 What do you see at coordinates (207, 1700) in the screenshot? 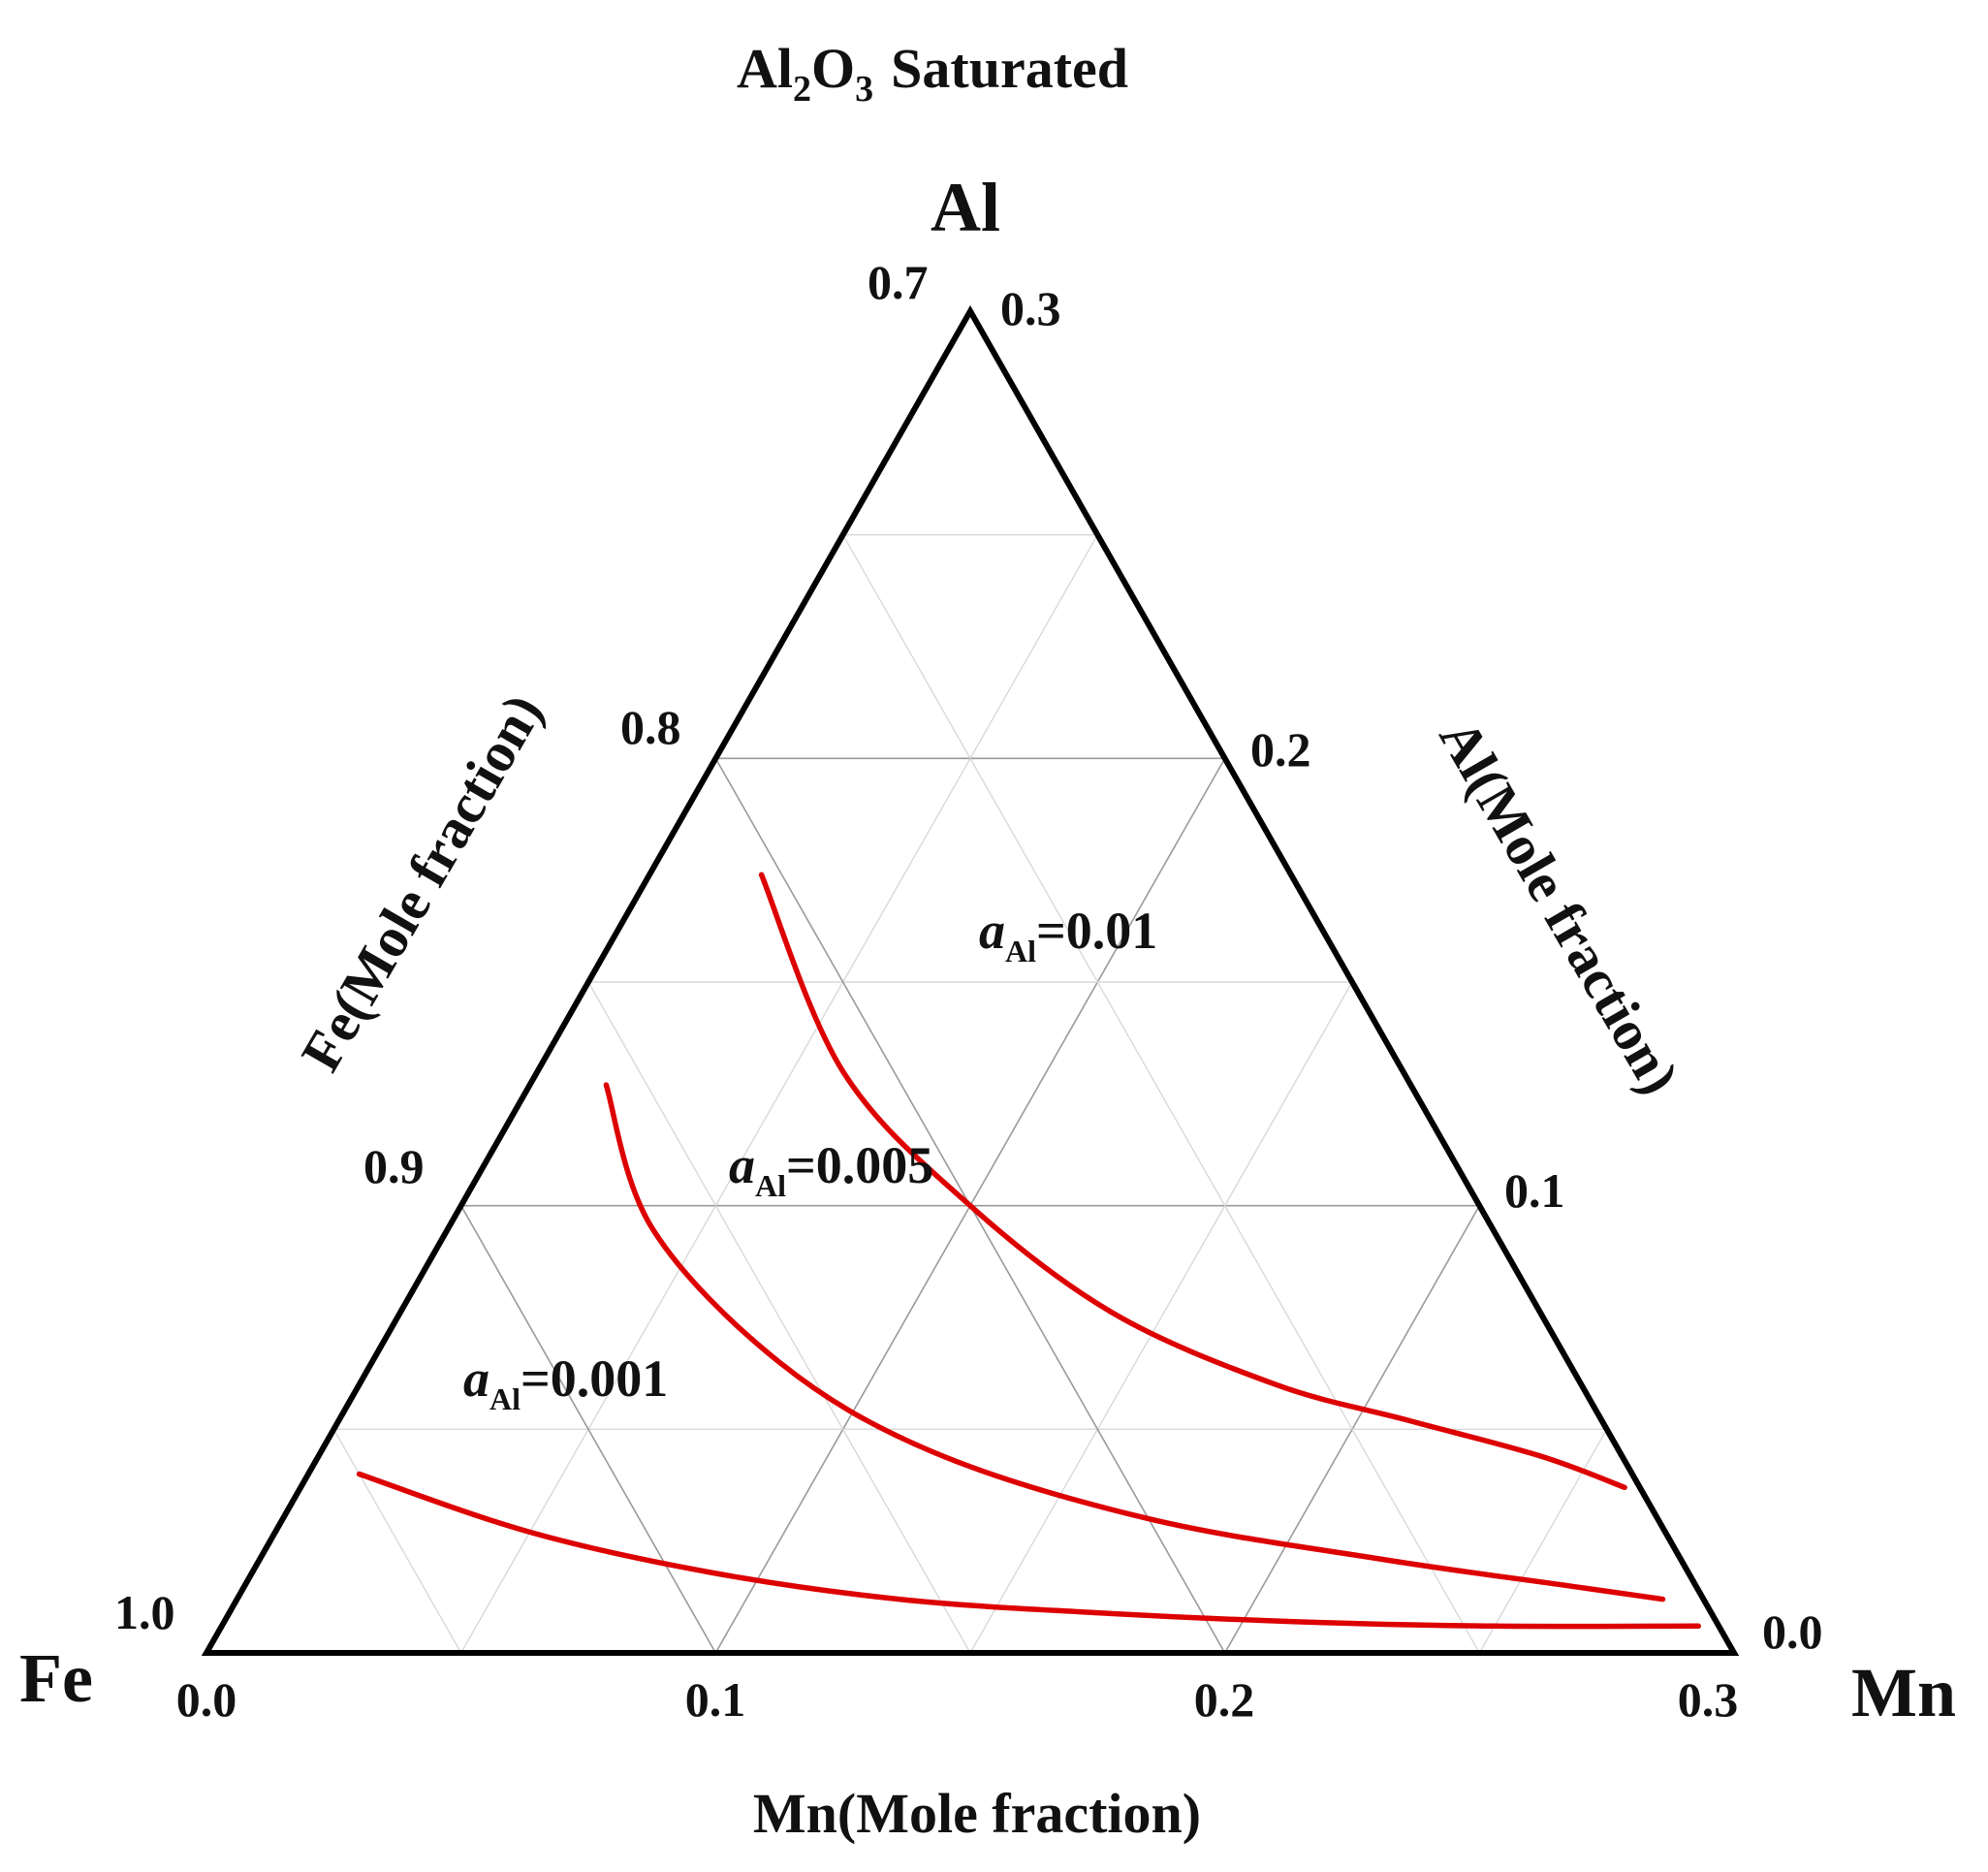
I see `mn-tick-0.0: 0.0` at bounding box center [207, 1700].